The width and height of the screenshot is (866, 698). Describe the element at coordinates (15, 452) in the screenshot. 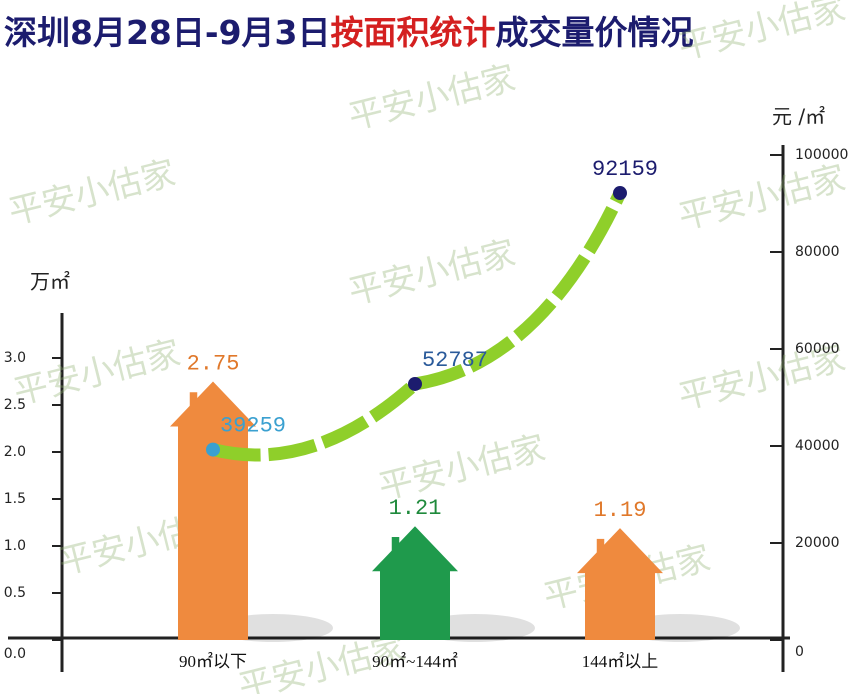

I see `y-tick-label: 2.0` at that location.